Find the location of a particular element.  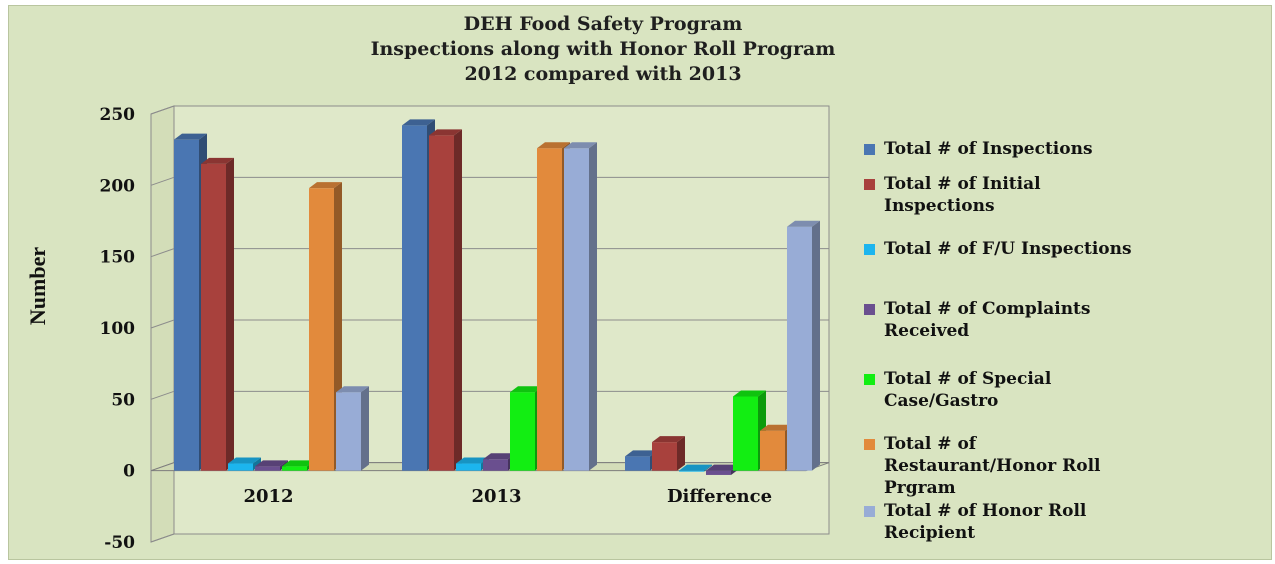

legend-label: Total # of Honor Roll is located at coordinates (985, 511).